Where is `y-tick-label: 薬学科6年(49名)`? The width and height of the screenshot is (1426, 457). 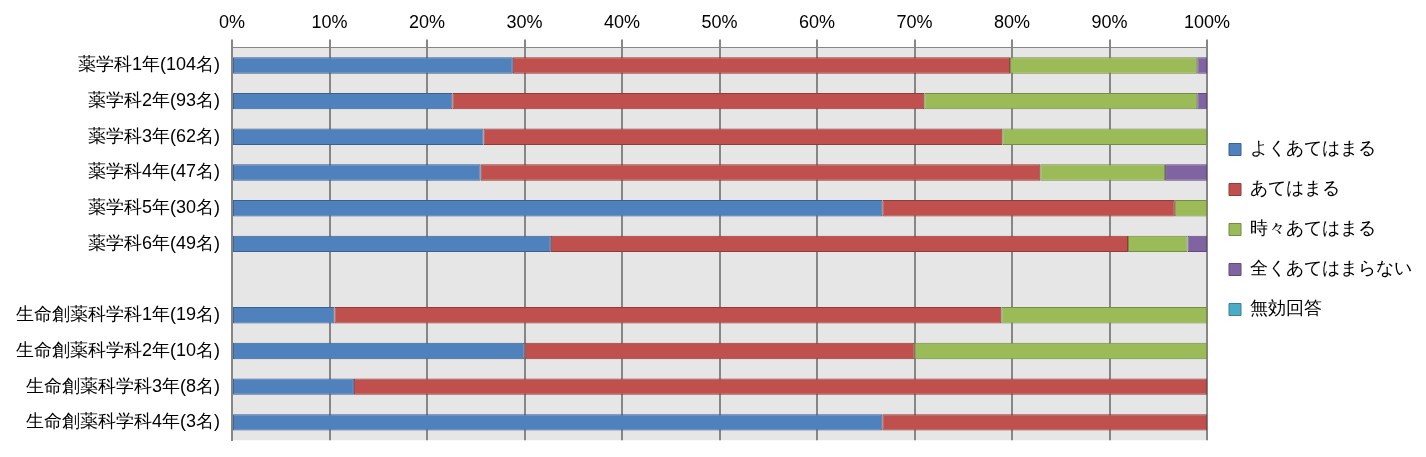
y-tick-label: 薬学科6年(49名) is located at coordinates (154, 242).